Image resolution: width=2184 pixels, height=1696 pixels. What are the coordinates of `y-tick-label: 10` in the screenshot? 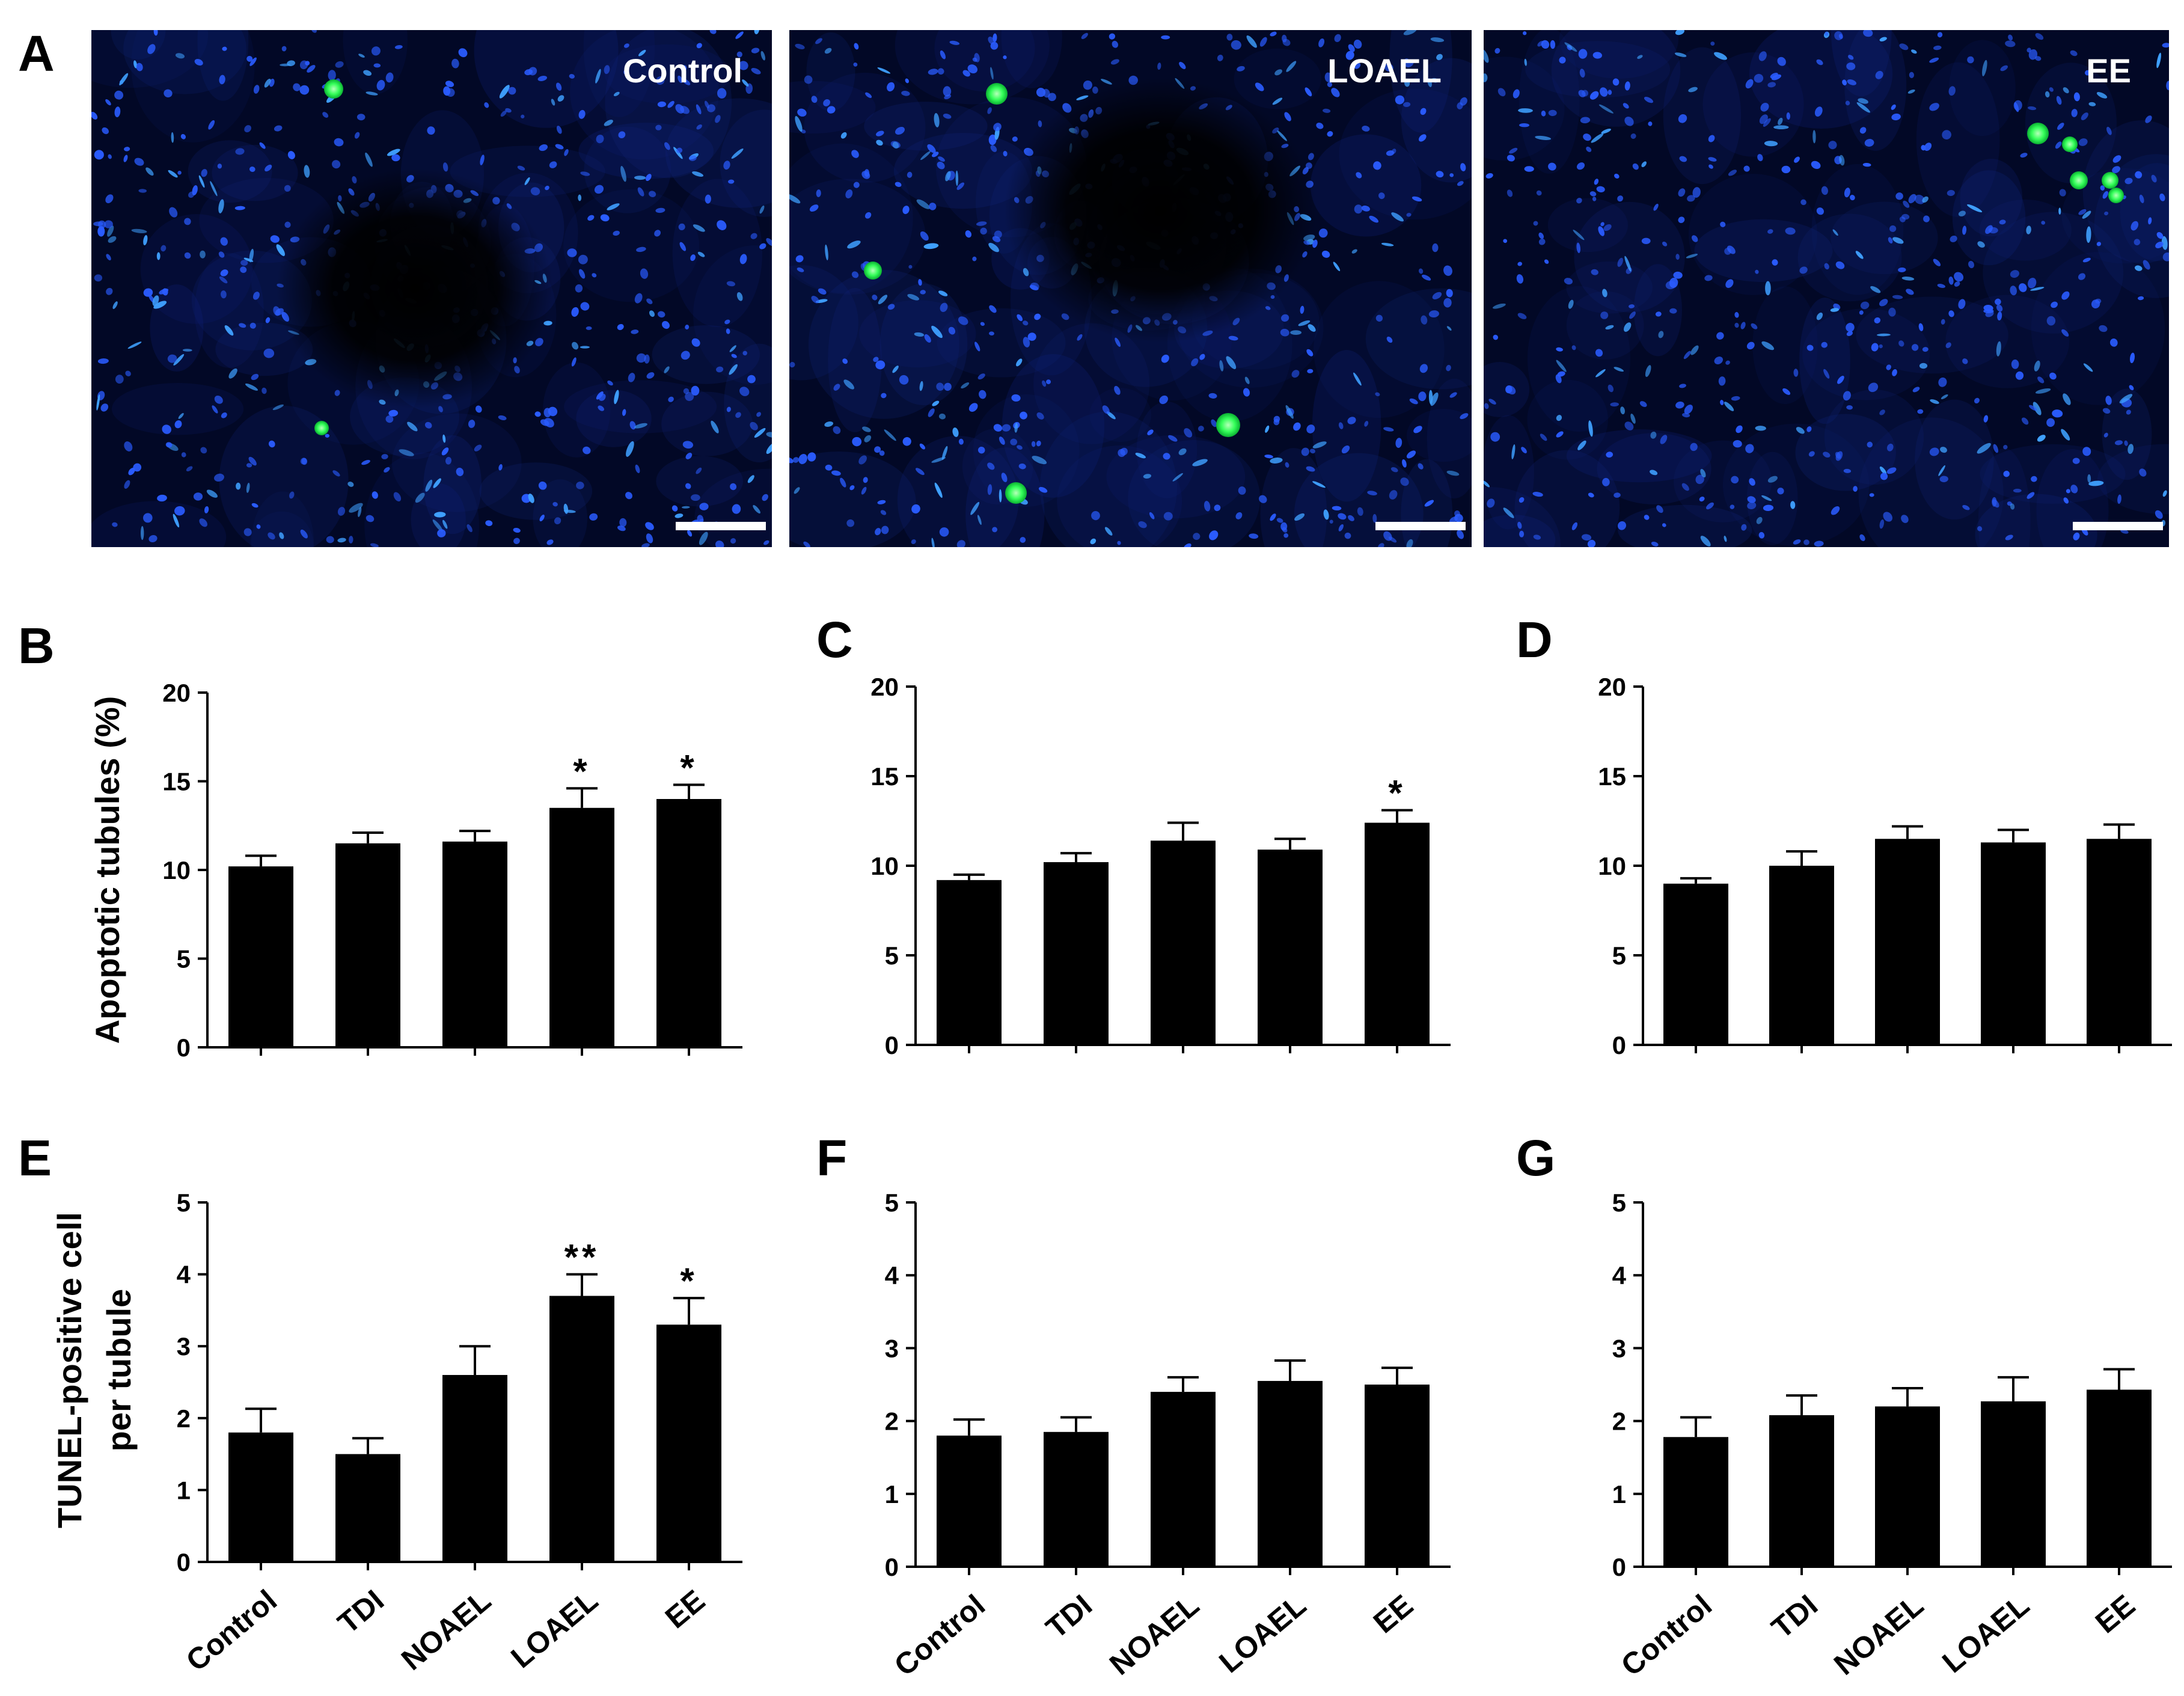 It's located at (177, 870).